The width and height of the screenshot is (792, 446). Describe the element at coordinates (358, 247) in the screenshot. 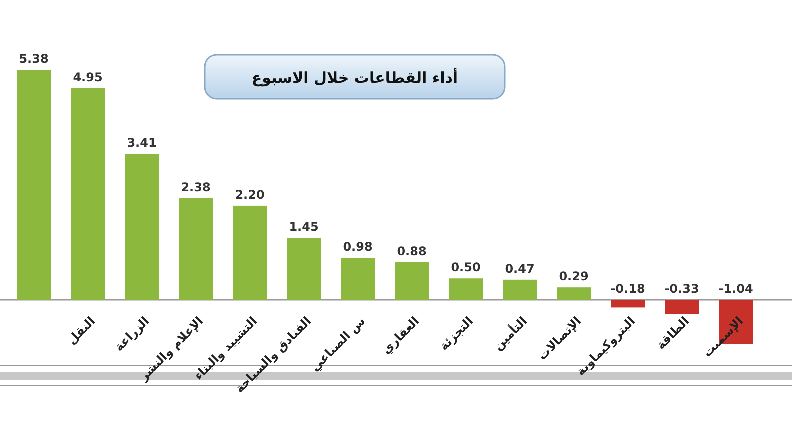

I see `data-label: 0.98` at that location.